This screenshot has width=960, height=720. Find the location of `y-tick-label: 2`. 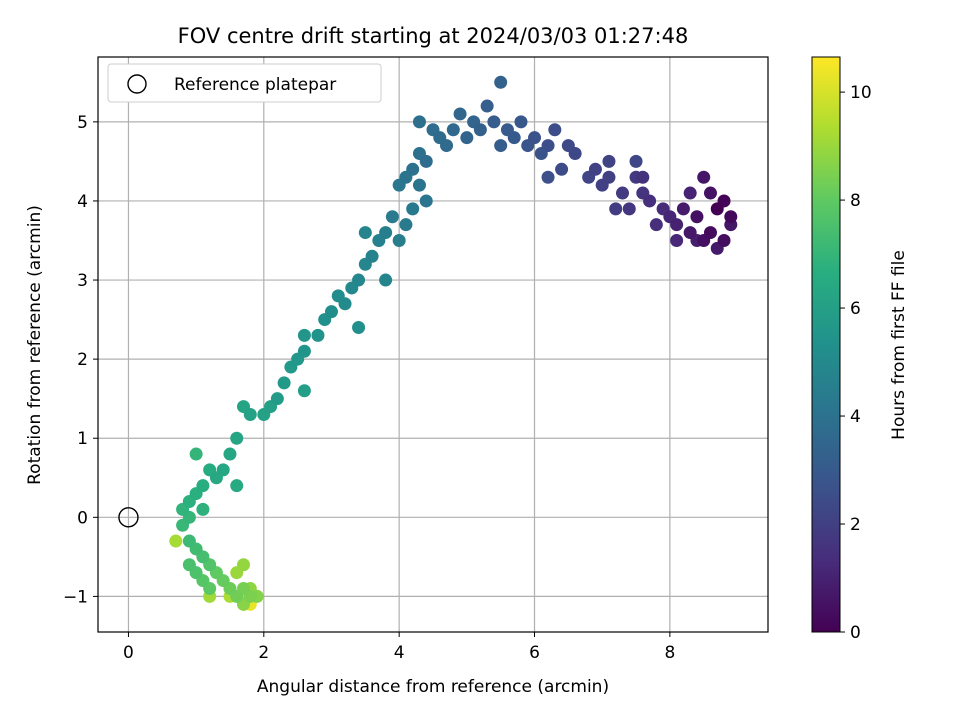

y-tick-label: 2 is located at coordinates (82, 360).